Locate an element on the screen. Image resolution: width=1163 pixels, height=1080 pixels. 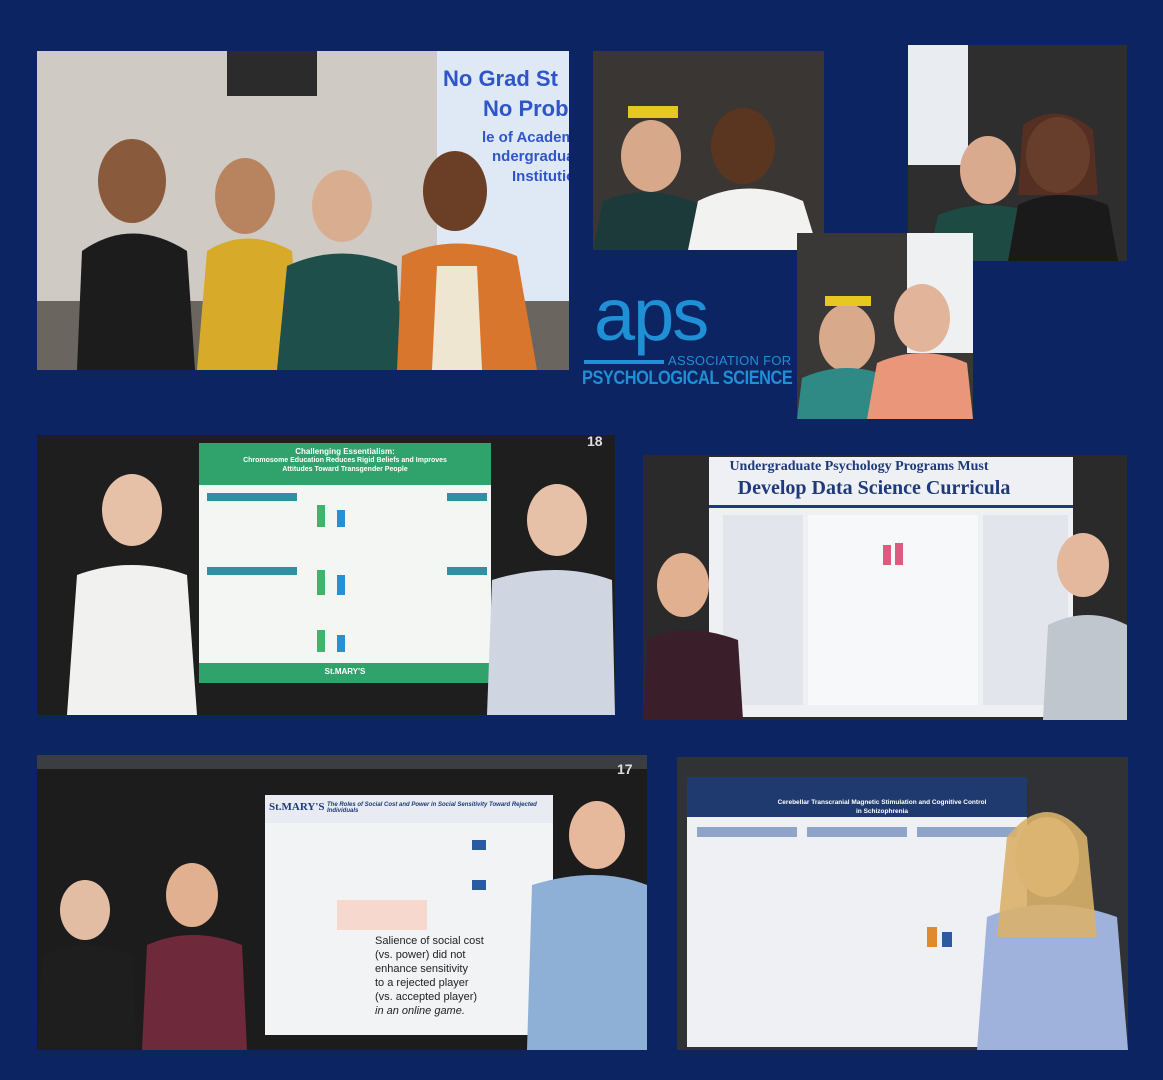
poster-17-callout-line6: in an online game. is located at coordinates (420, 1011).